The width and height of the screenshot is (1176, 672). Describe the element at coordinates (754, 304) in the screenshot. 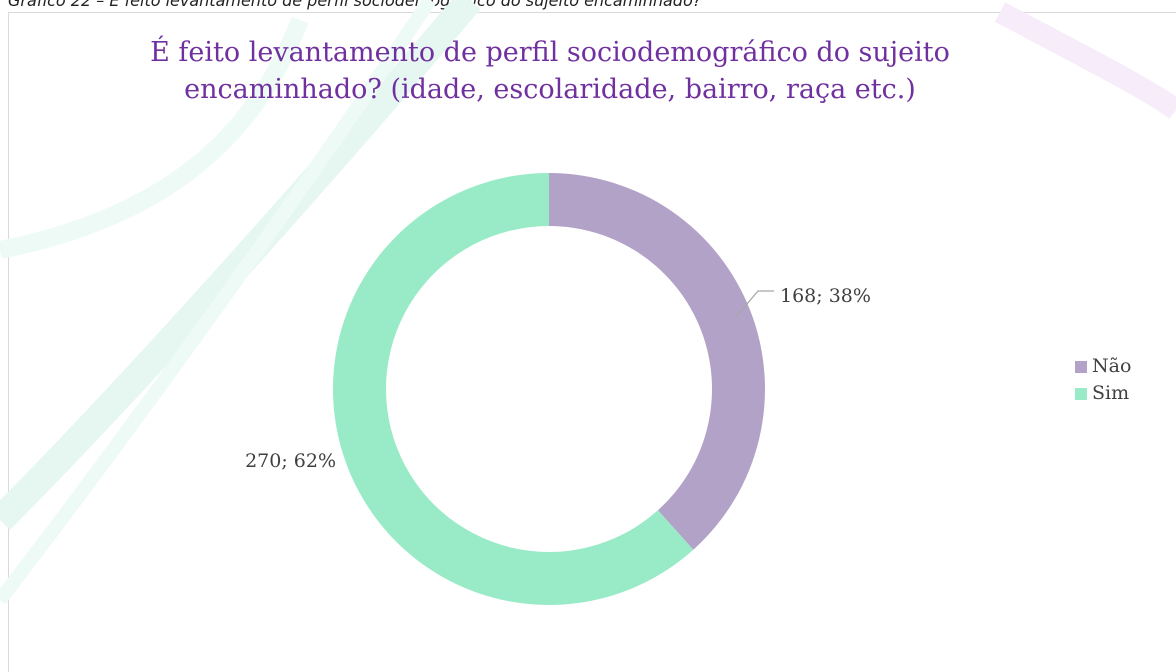

I see `leader-line` at that location.